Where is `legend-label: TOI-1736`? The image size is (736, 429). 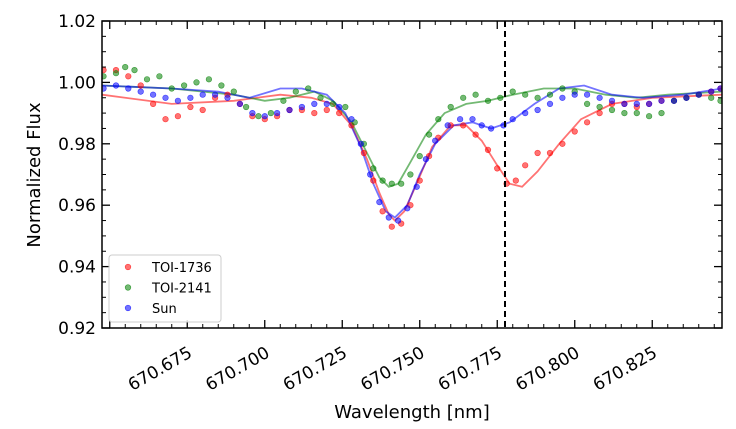
legend-label: TOI-1736 is located at coordinates (181, 268).